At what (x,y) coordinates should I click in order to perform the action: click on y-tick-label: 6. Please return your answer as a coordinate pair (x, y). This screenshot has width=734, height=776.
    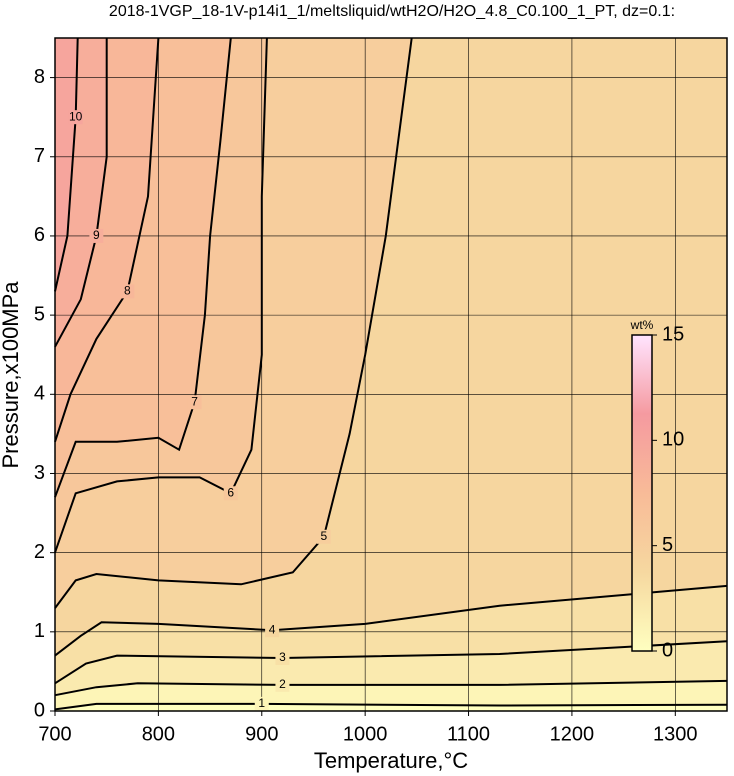
    Looking at the image, I should click on (39, 235).